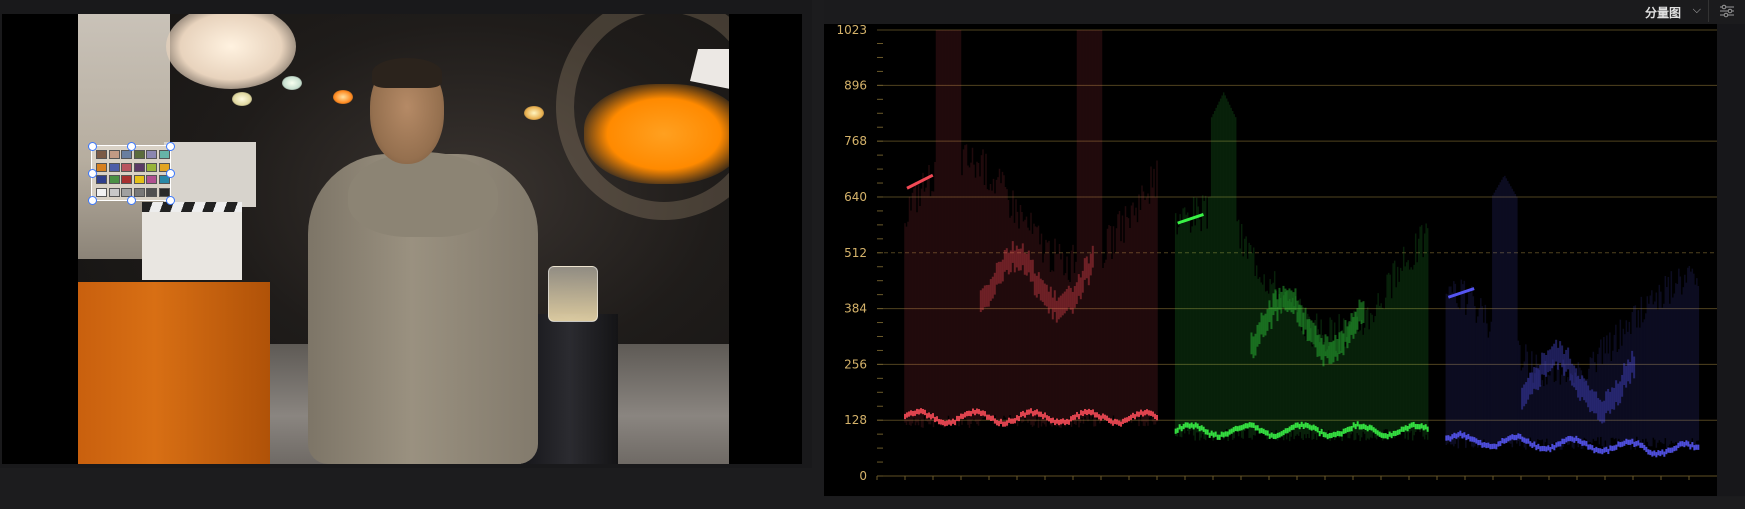 The width and height of the screenshot is (1745, 509). Describe the element at coordinates (855, 420) in the screenshot. I see `y-axis-label: 128` at that location.